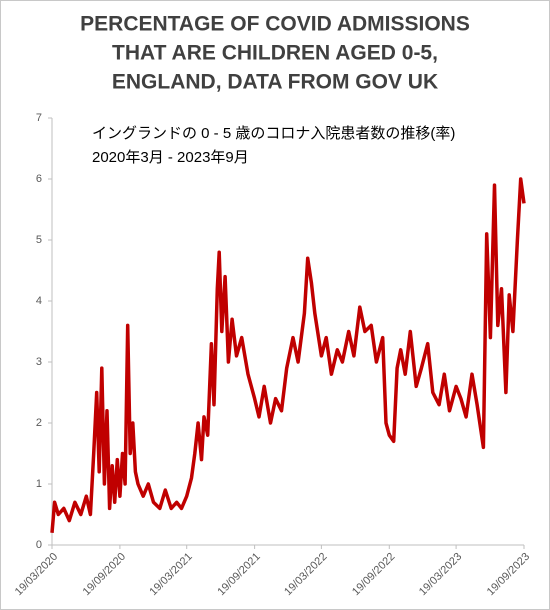 The width and height of the screenshot is (550, 610). I want to click on subtitle: 2020年3月 - 2023年9月, so click(170, 157).